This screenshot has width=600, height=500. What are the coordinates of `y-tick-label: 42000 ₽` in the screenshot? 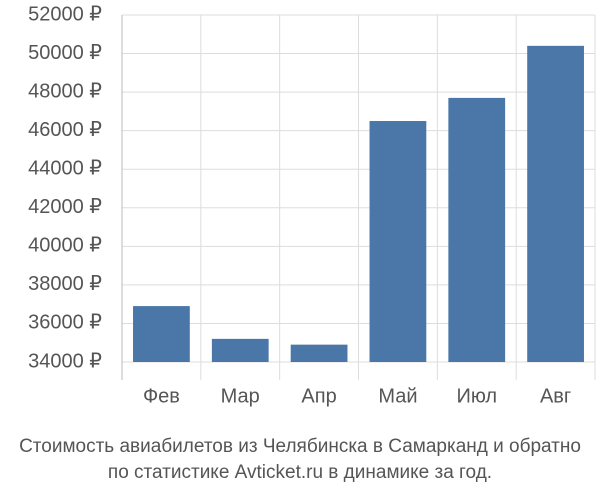 It's located at (65, 207).